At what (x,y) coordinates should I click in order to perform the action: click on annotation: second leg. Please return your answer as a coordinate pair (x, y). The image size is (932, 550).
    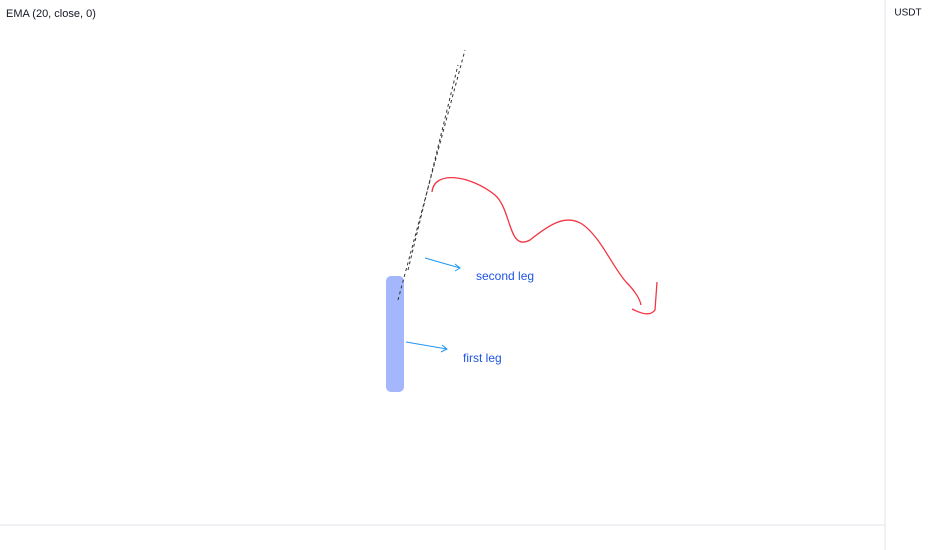
    Looking at the image, I should click on (505, 276).